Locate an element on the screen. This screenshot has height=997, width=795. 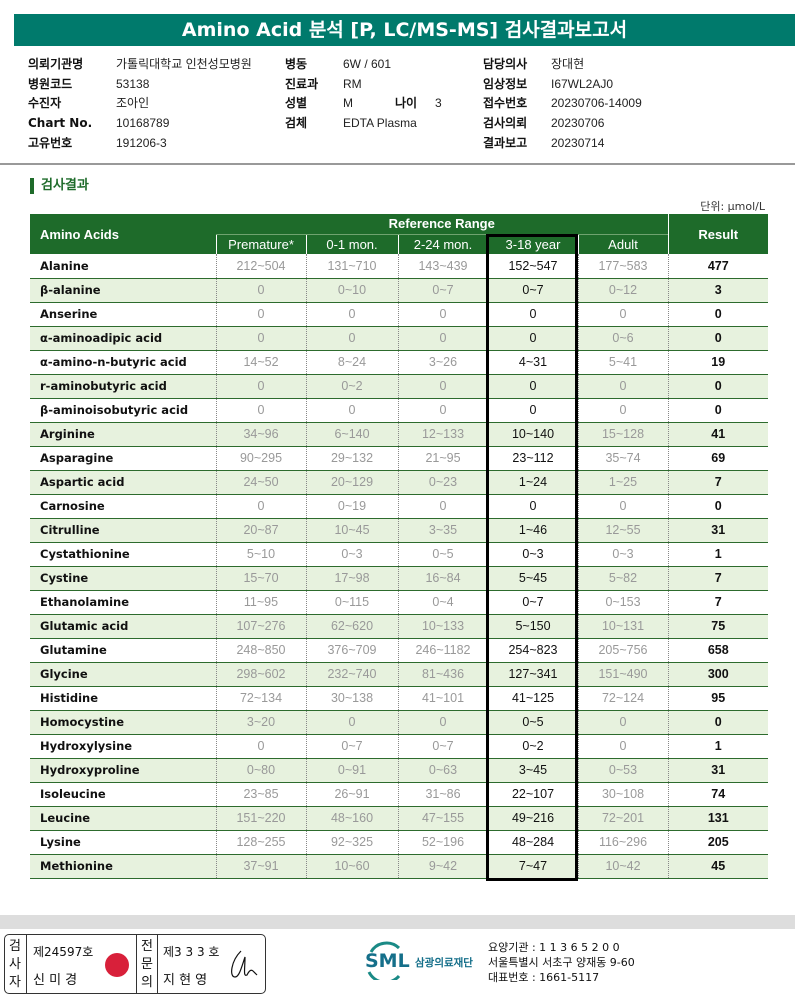
reference-range-cell: 10~42 is located at coordinates (622, 866).